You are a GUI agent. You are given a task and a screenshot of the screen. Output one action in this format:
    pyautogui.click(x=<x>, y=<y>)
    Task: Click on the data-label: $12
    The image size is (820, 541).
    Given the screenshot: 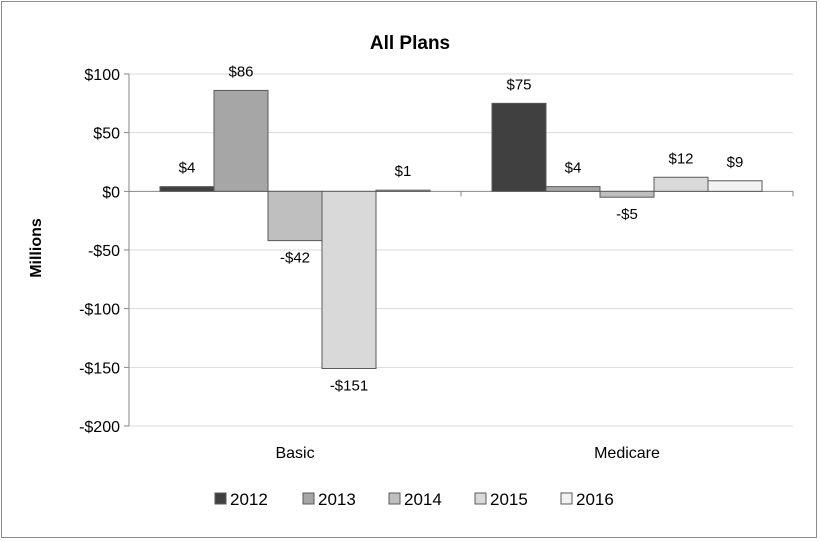 What is the action you would take?
    pyautogui.click(x=680, y=158)
    